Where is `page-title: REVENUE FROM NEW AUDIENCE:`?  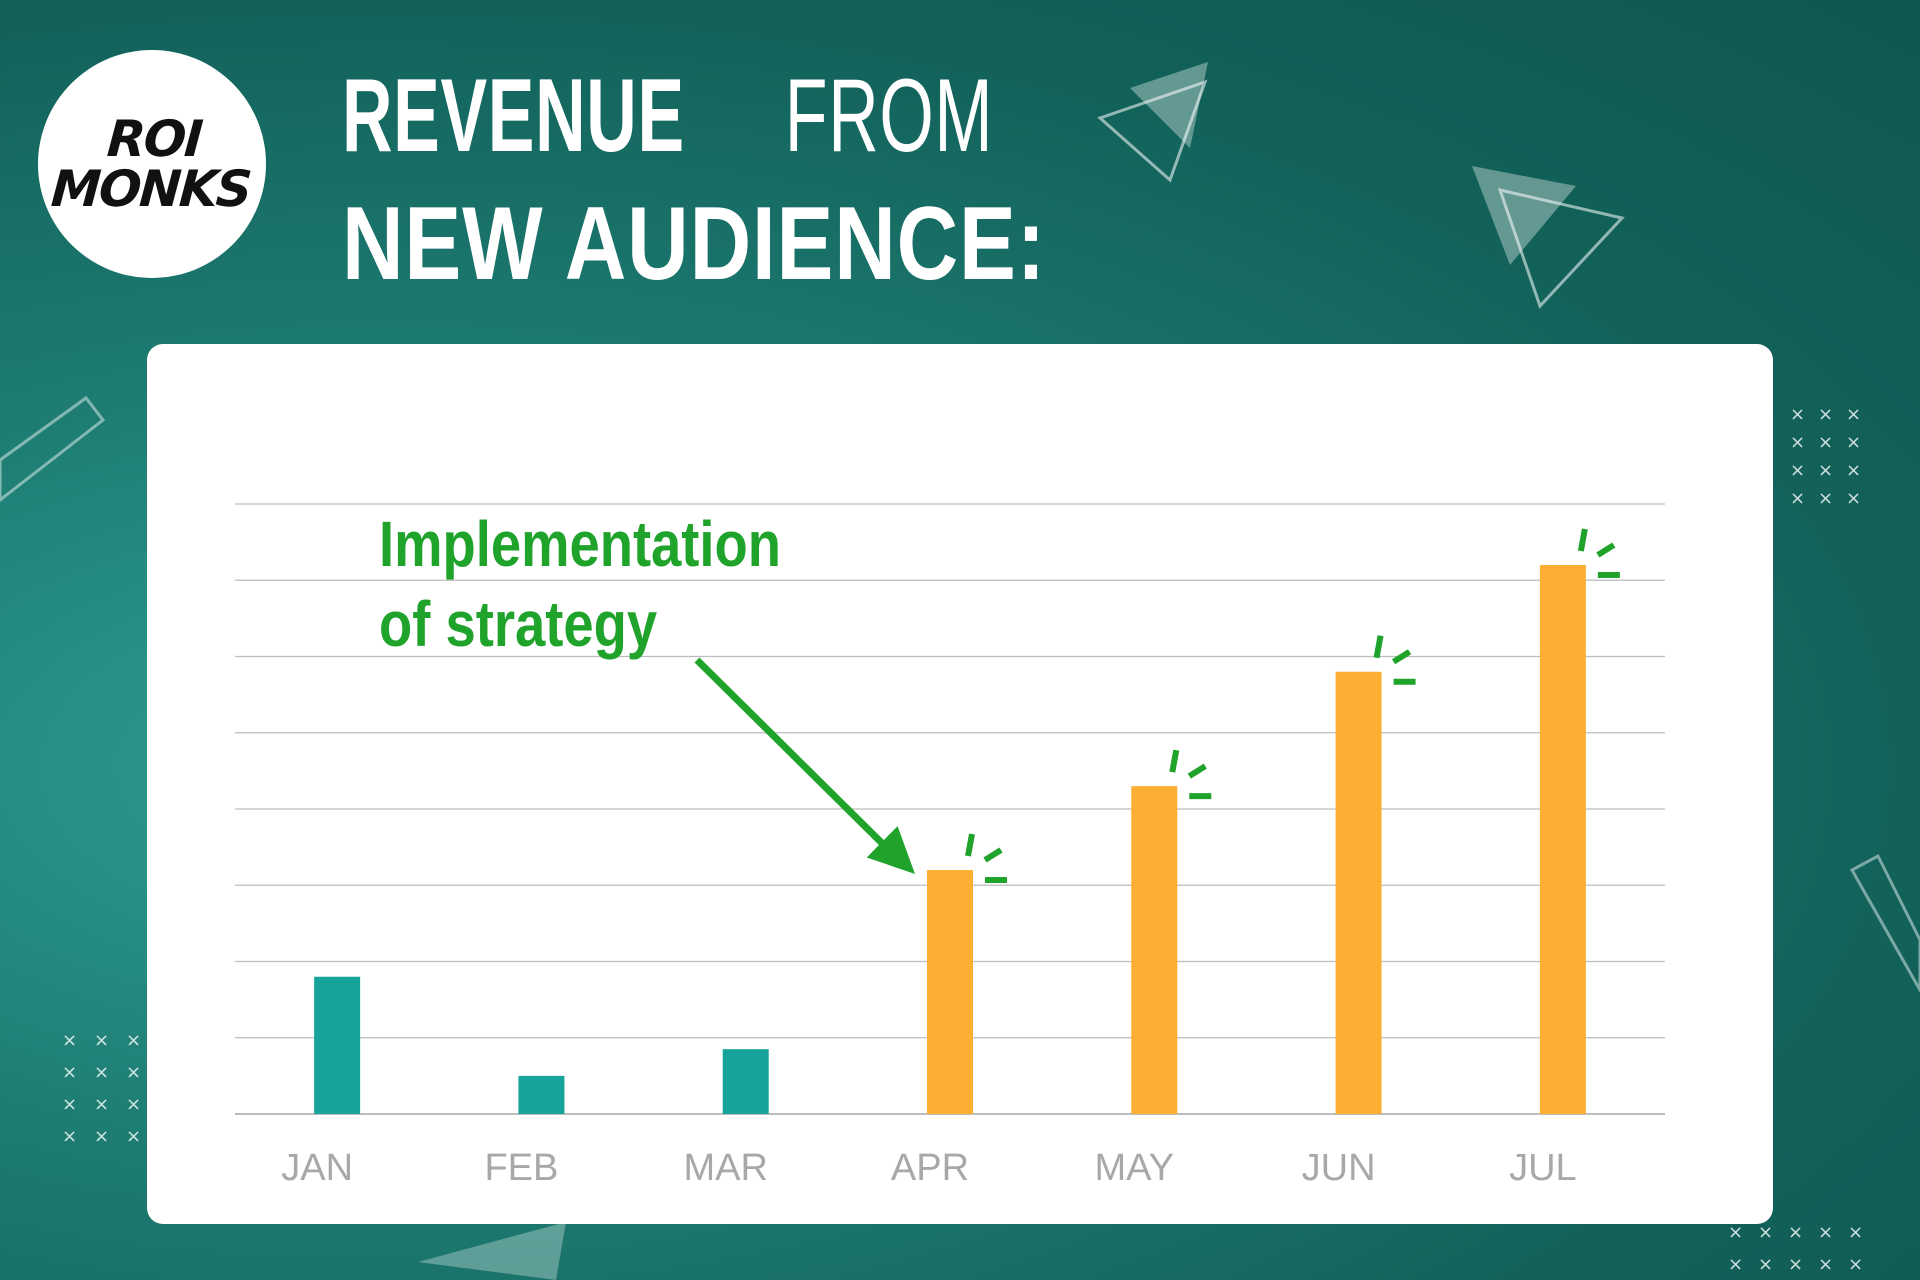 page-title: REVENUE FROM NEW AUDIENCE: is located at coordinates (771, 180).